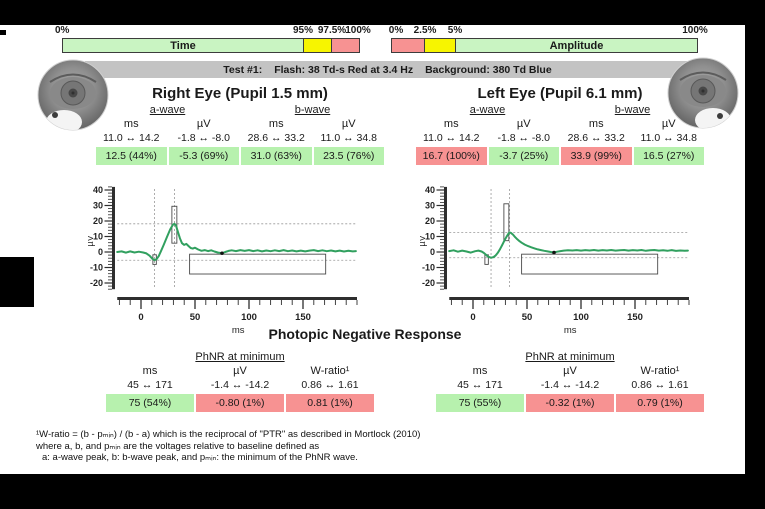  I want to click on phnr-section-title: Photopic Negative Response, so click(365, 334).